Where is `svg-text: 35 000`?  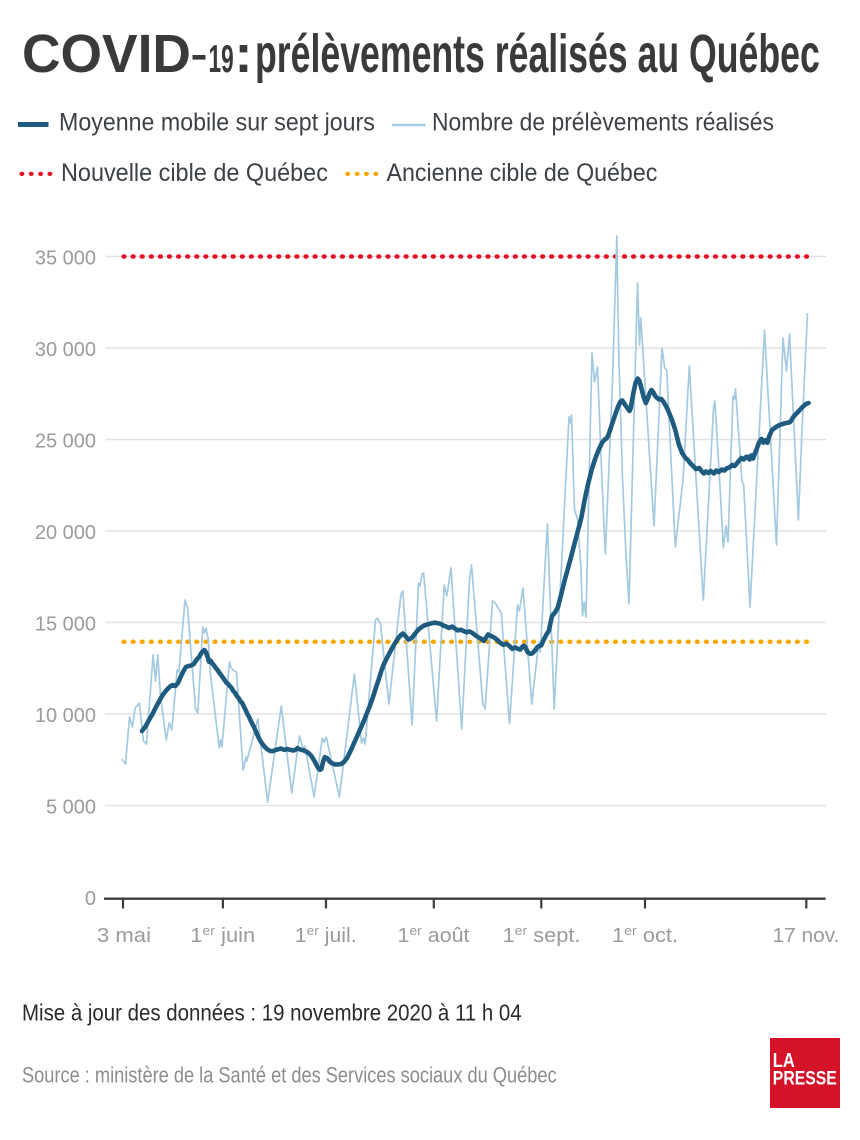
svg-text: 35 000 is located at coordinates (65, 259).